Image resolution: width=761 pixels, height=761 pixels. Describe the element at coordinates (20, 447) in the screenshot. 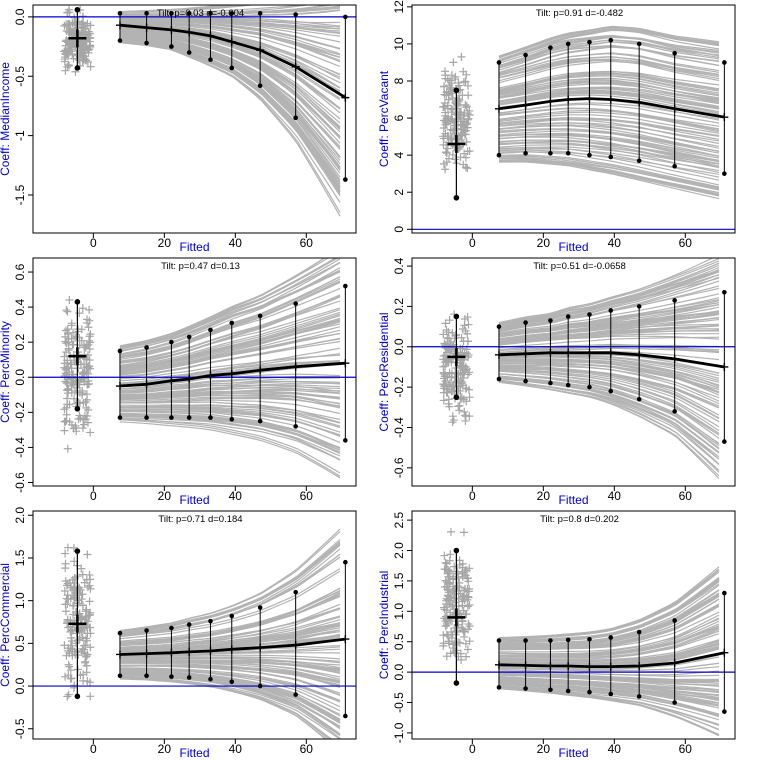

I see `y-tick-label: -0.4` at that location.